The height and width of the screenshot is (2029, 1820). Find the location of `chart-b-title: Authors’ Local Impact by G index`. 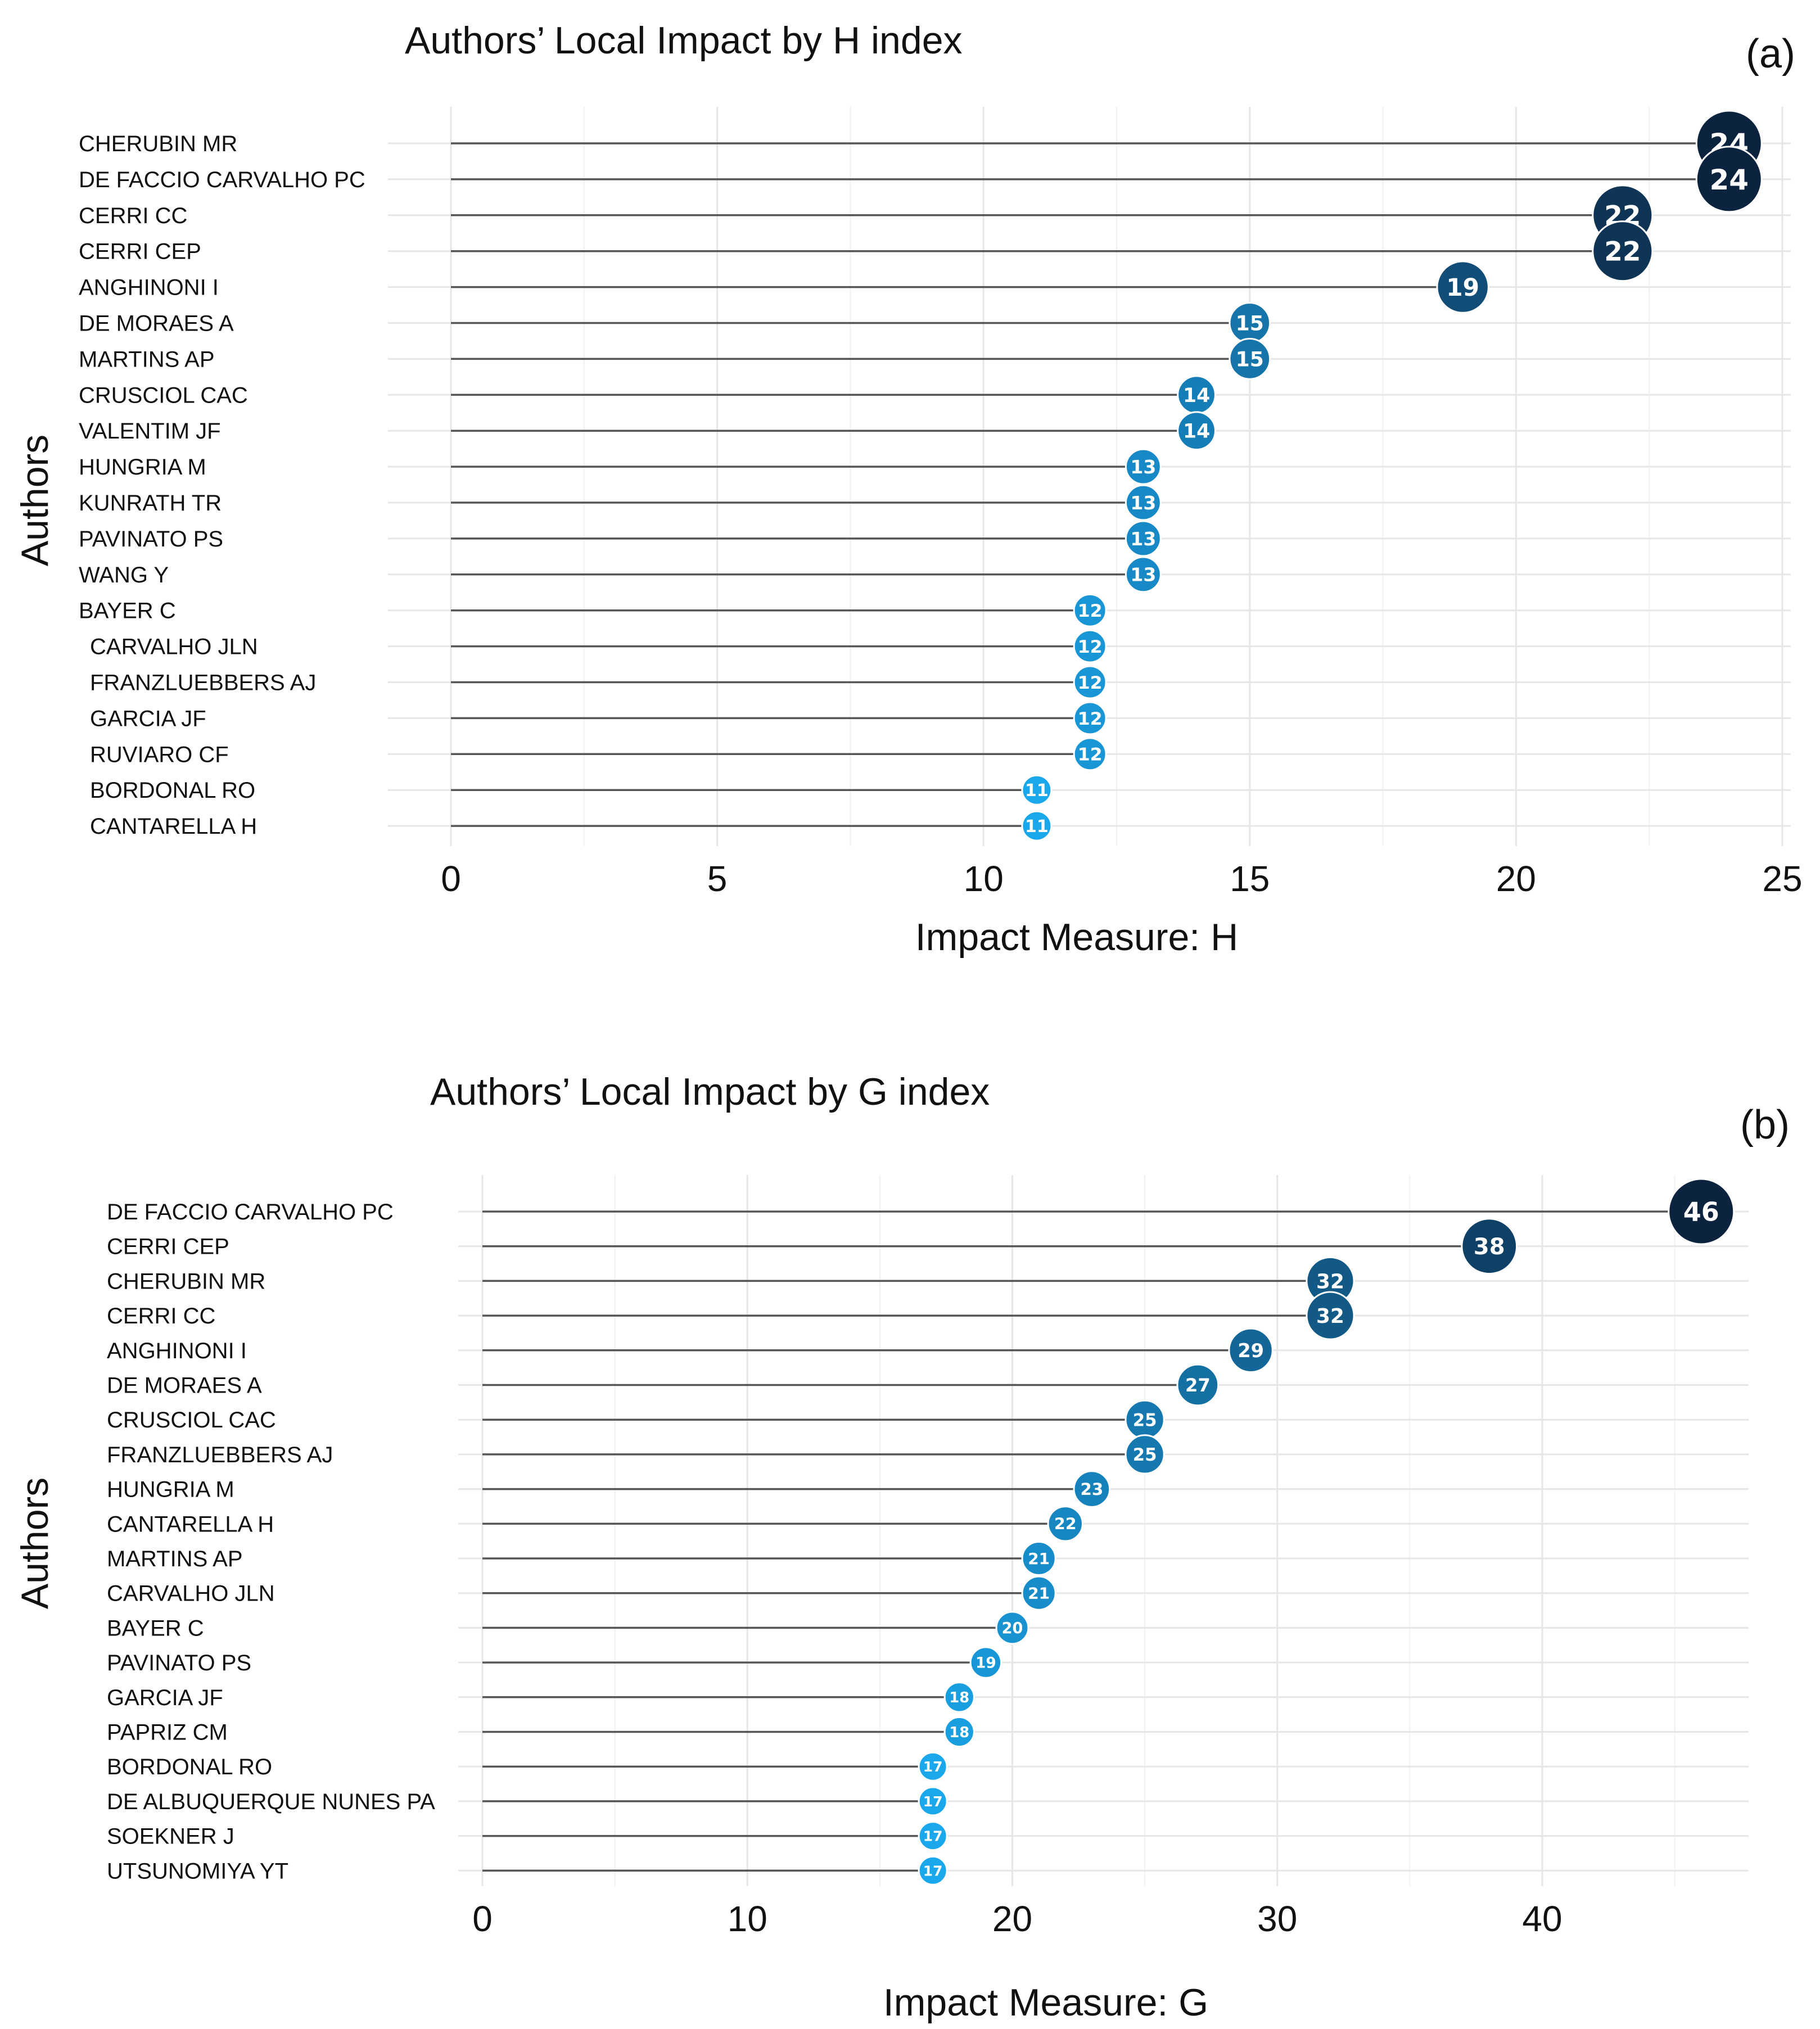

chart-b-title: Authors’ Local Impact by G index is located at coordinates (710, 1091).